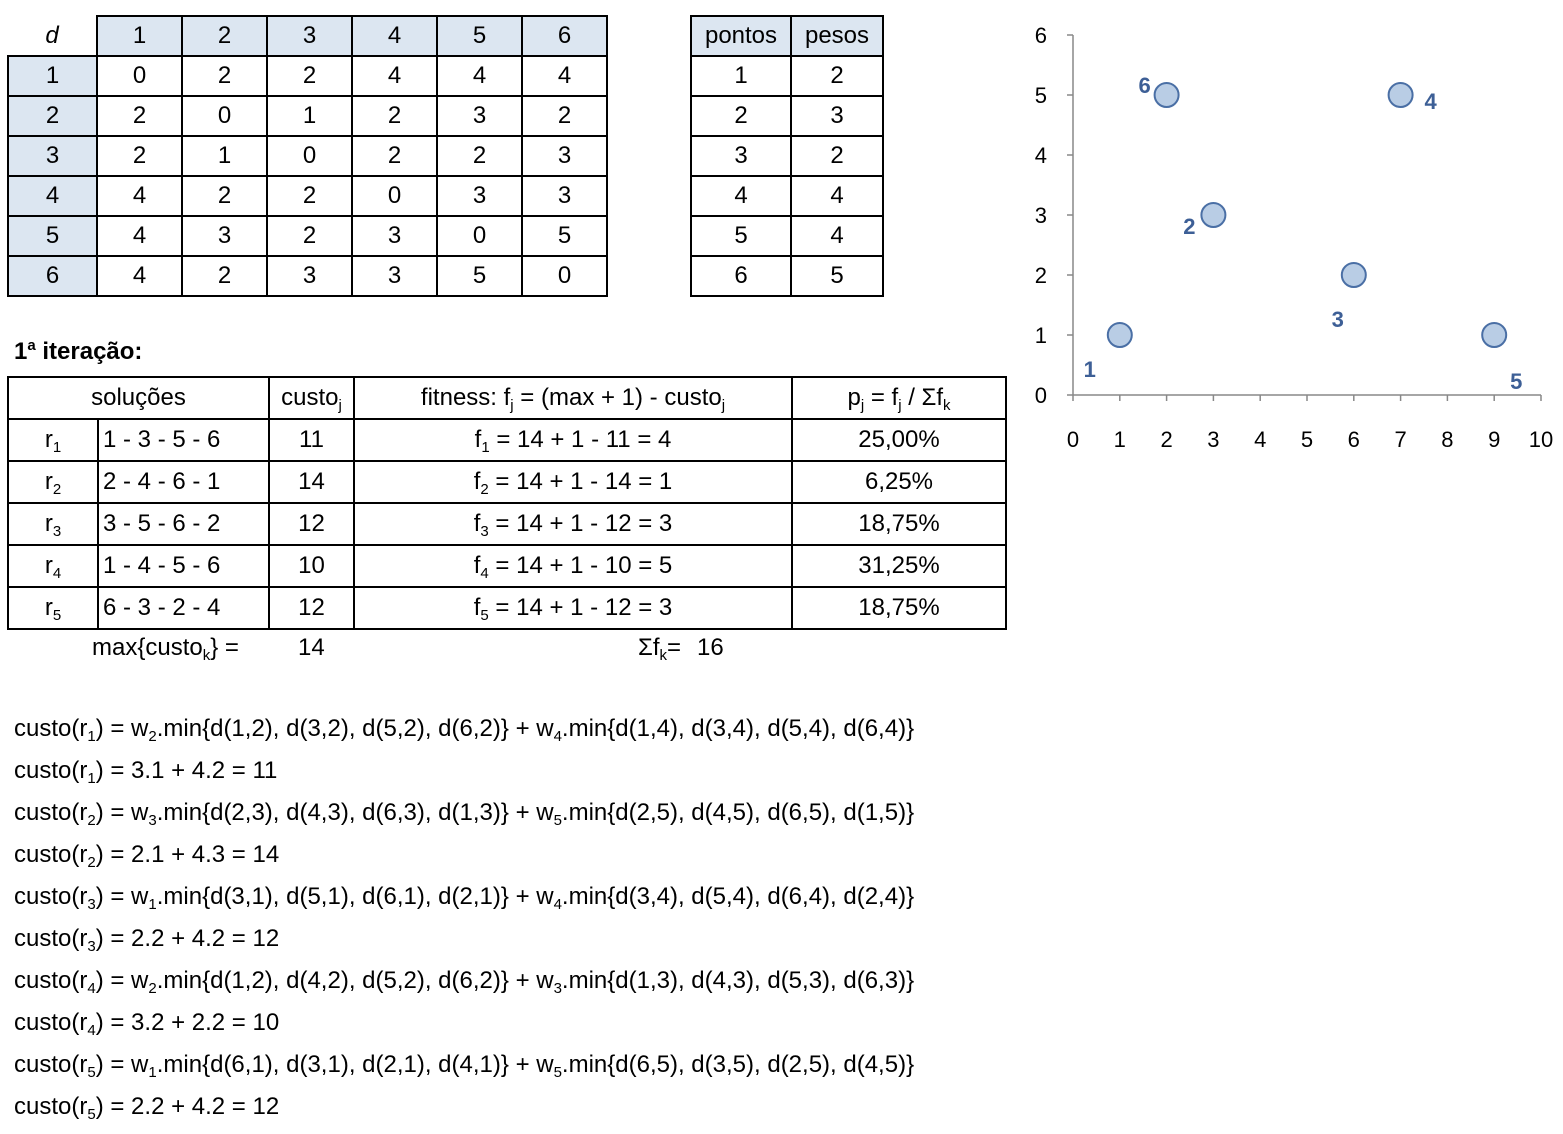 The height and width of the screenshot is (1134, 1563). Describe the element at coordinates (564, 236) in the screenshot. I see `table-cell: 5` at that location.